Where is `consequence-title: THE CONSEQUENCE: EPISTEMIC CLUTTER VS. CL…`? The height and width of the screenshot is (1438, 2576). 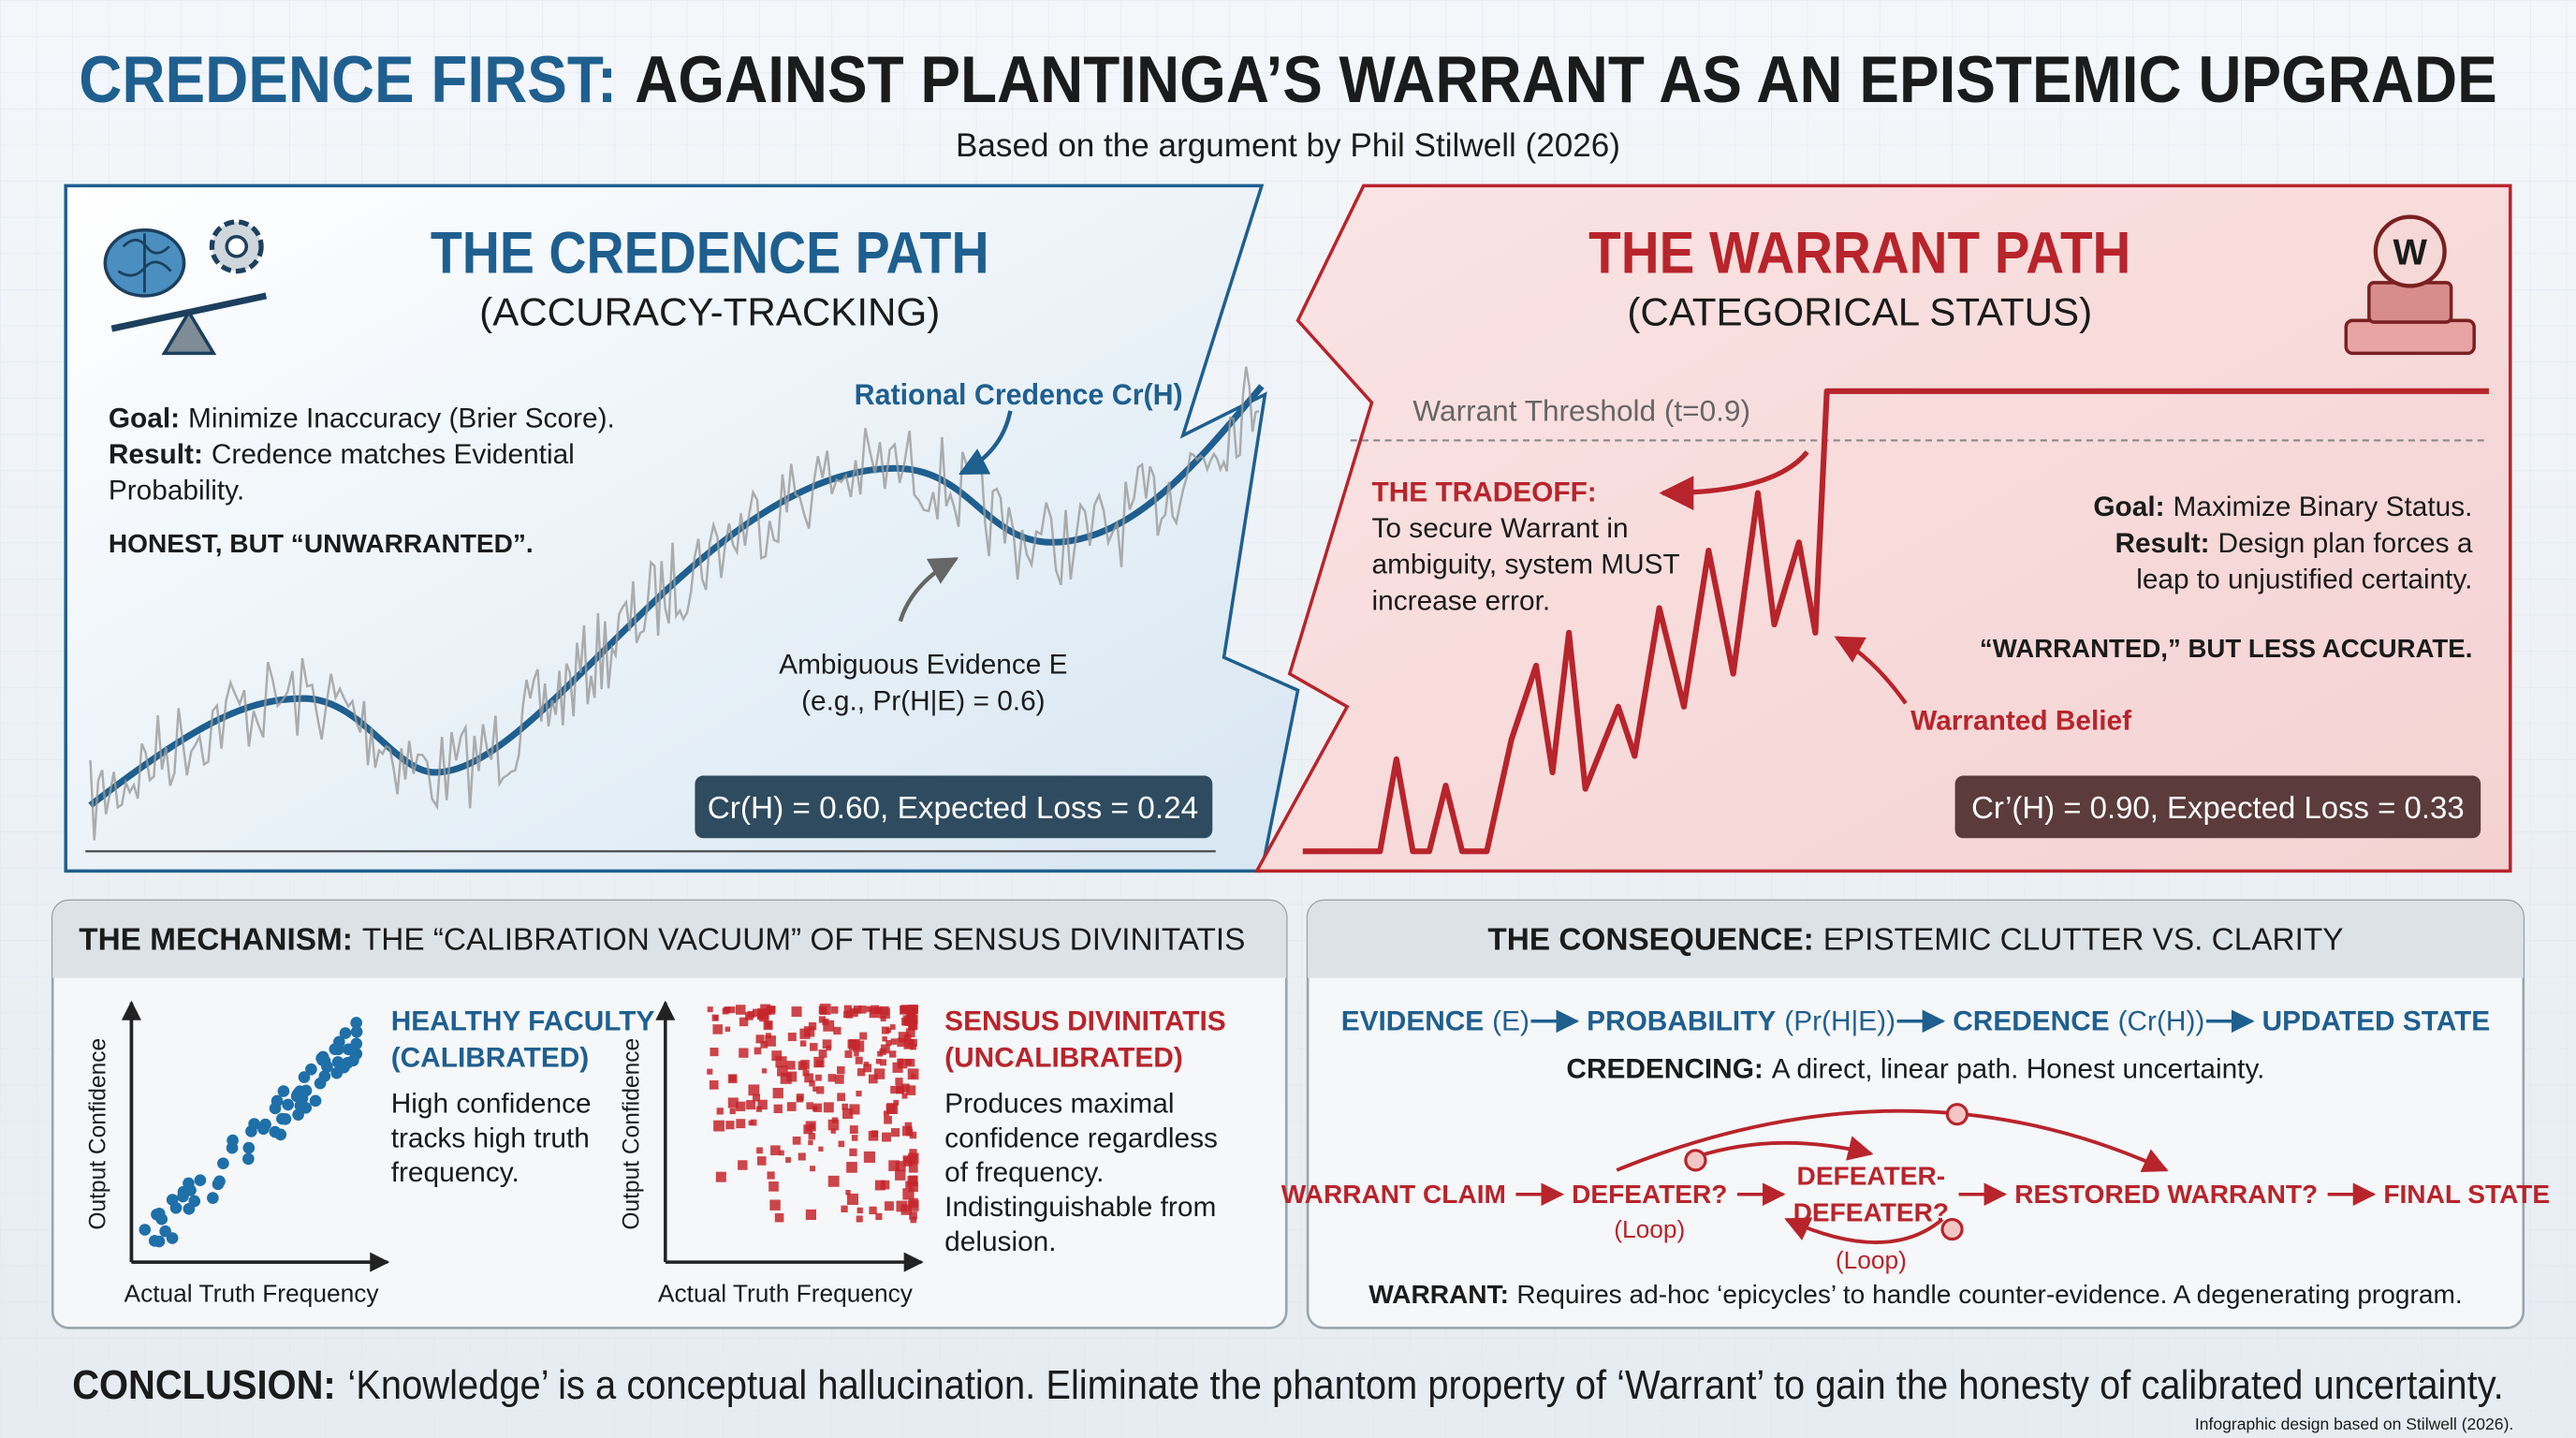
consequence-title: THE CONSEQUENCE: EPISTEMIC CLUTTER VS. CL… is located at coordinates (1915, 940).